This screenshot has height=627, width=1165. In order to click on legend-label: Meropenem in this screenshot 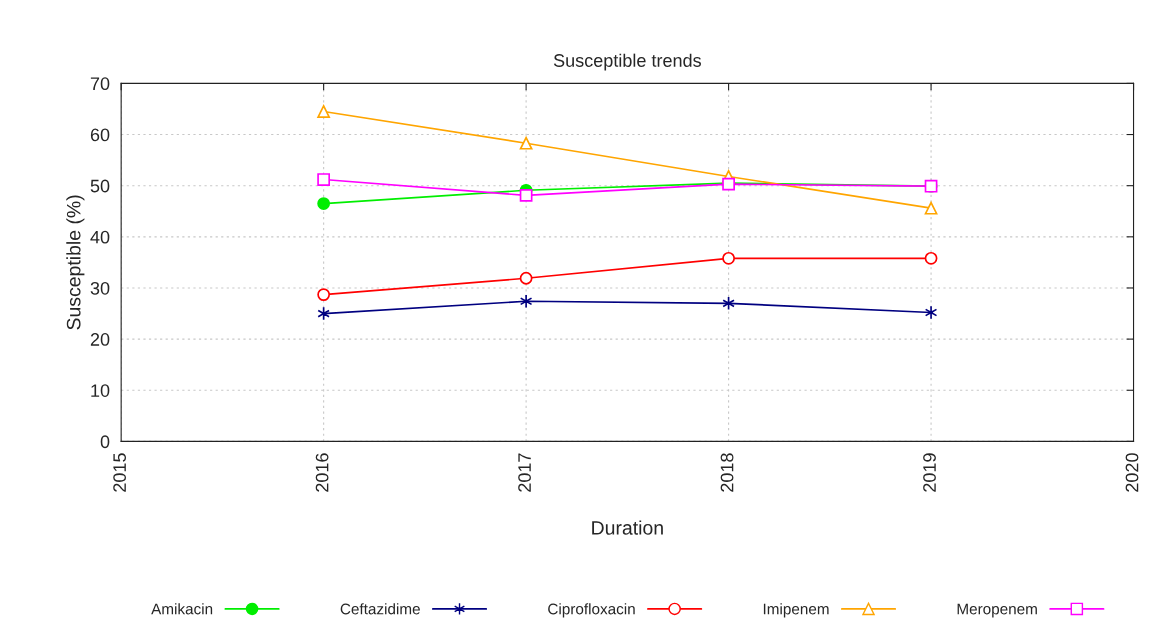, I will do `click(997, 610)`.